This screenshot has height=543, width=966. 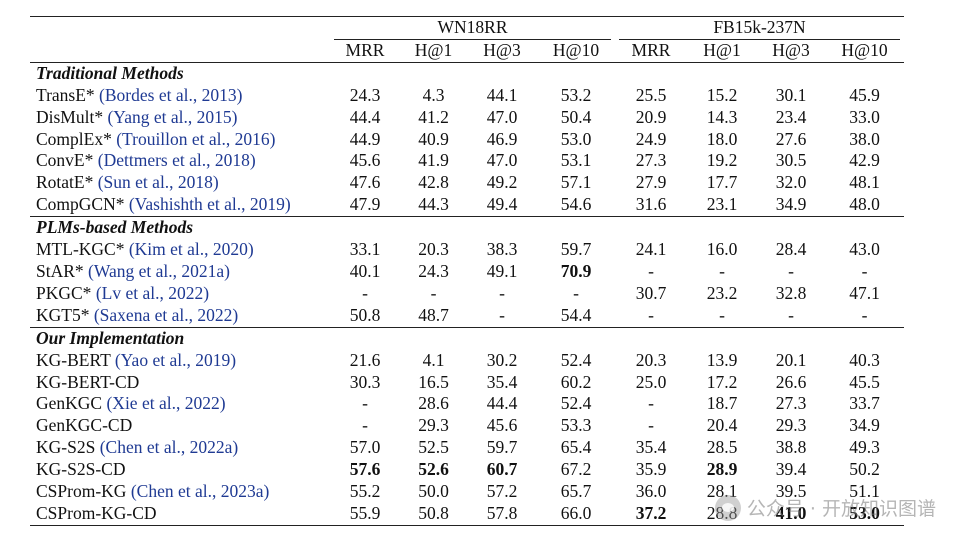 What do you see at coordinates (166, 403) in the screenshot?
I see `citation-link: (Xie et al., 2022)` at bounding box center [166, 403].